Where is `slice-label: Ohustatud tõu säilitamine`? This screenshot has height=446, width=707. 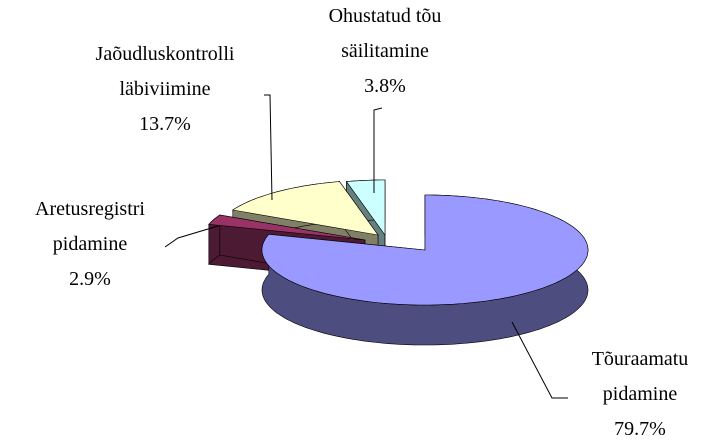
slice-label: Ohustatud tõu säilitamine is located at coordinates (385, 33).